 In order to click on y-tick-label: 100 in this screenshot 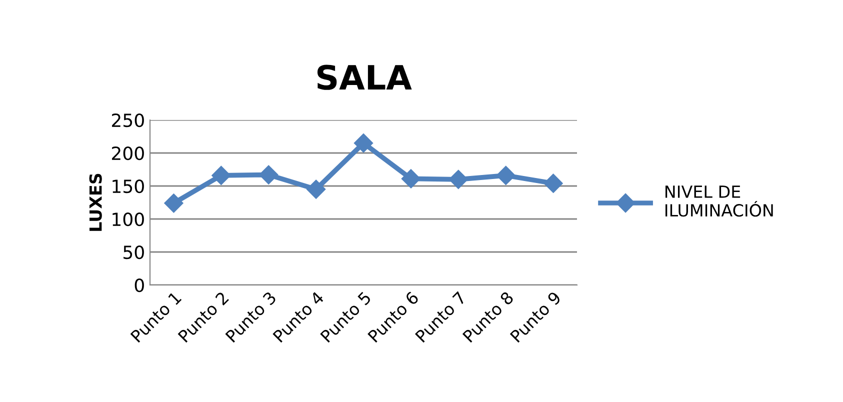, I will do `click(128, 219)`.